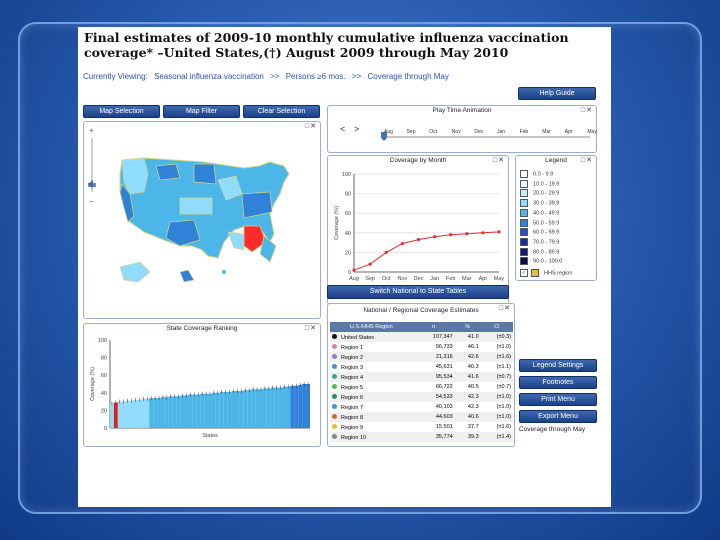 This screenshot has height=540, width=720. I want to click on region-ci-cell: (±0.3), so click(496, 337).